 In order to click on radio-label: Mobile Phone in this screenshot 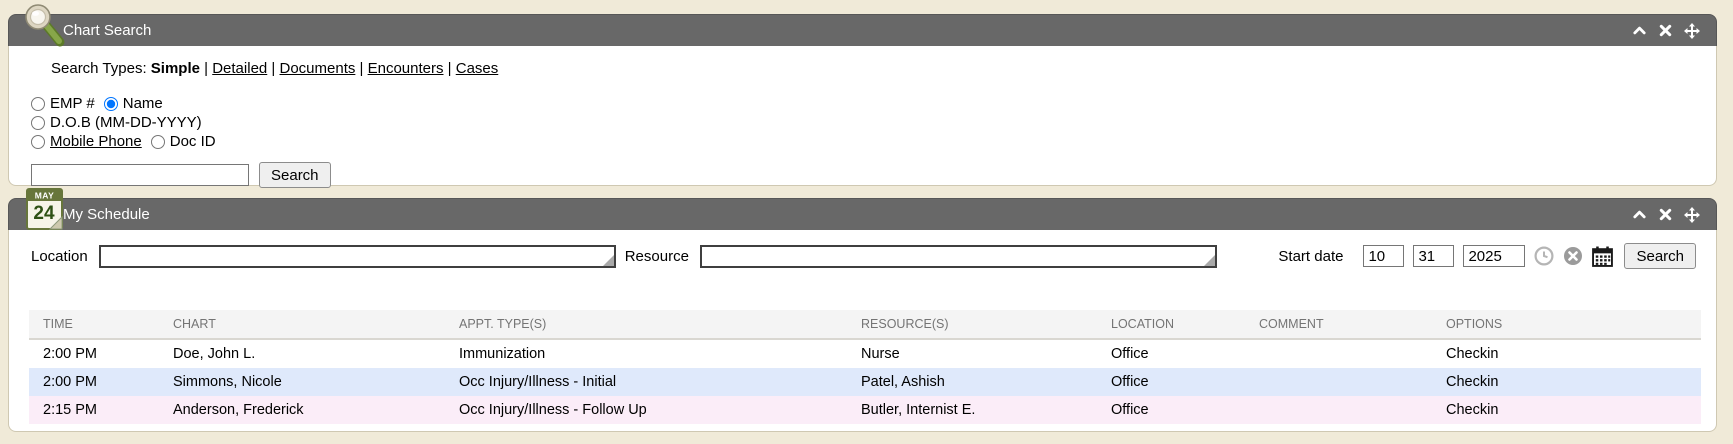, I will do `click(96, 141)`.